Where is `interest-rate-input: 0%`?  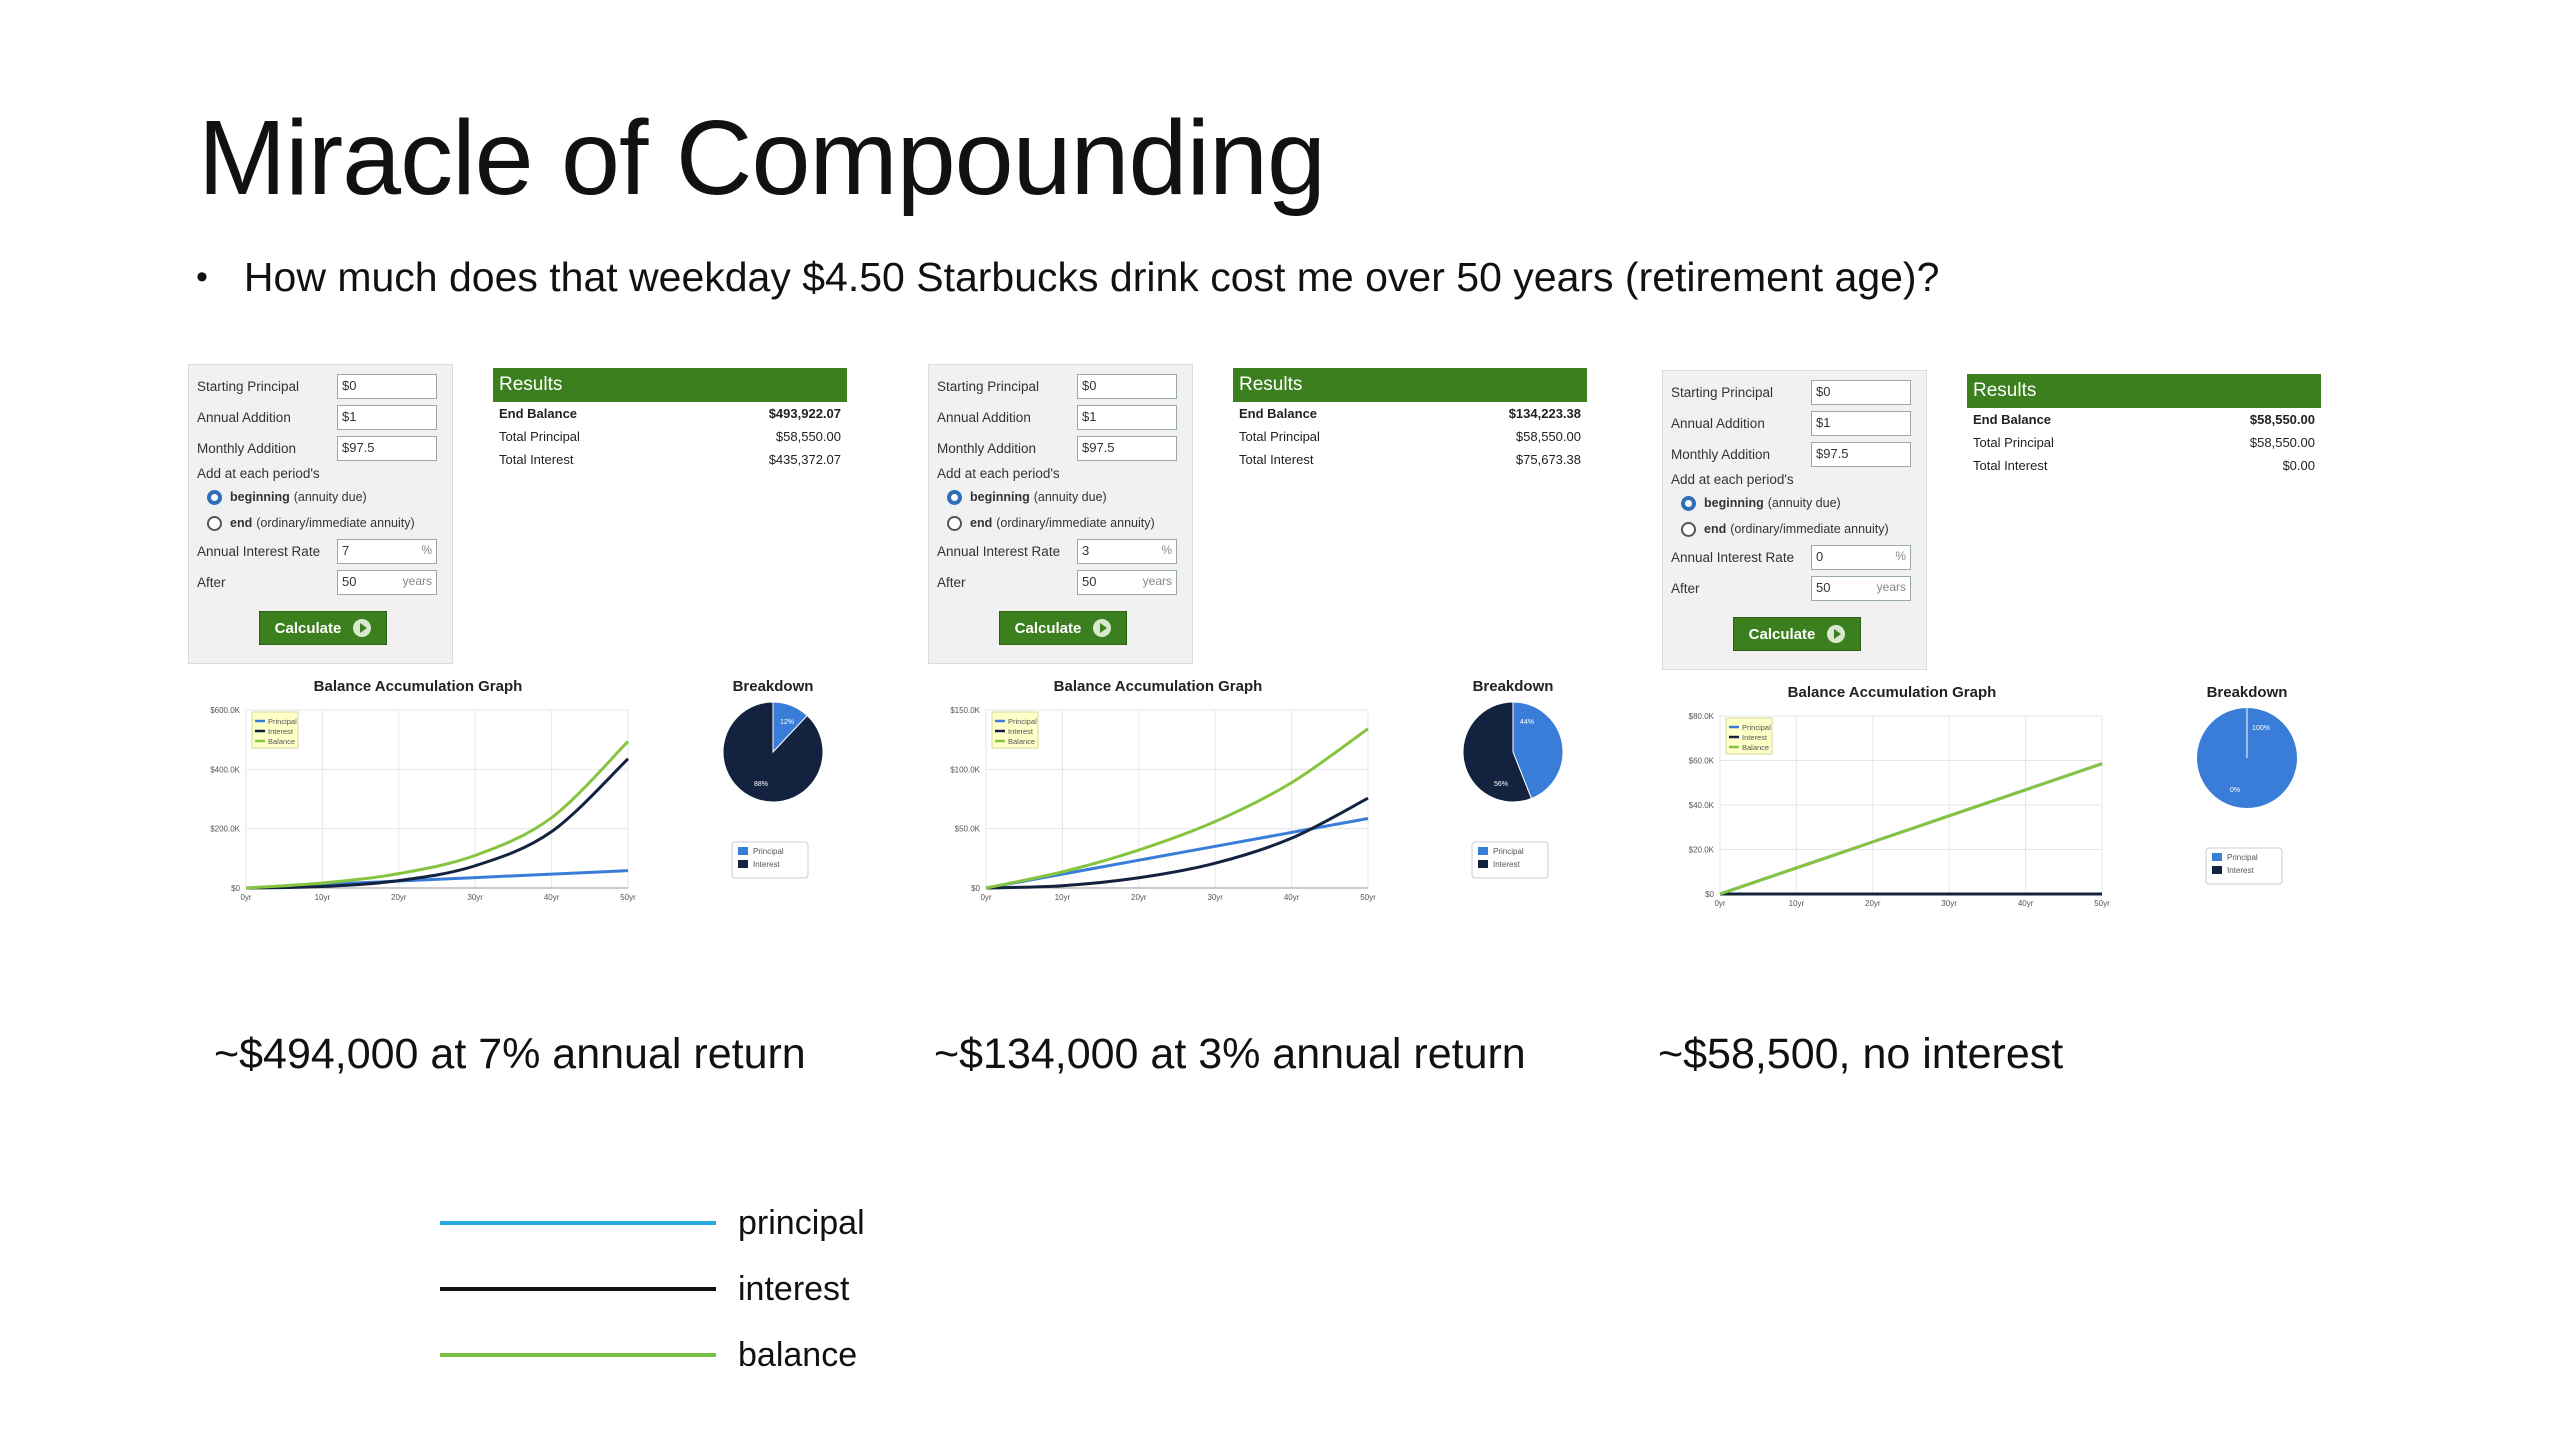
interest-rate-input: 0% is located at coordinates (1861, 557).